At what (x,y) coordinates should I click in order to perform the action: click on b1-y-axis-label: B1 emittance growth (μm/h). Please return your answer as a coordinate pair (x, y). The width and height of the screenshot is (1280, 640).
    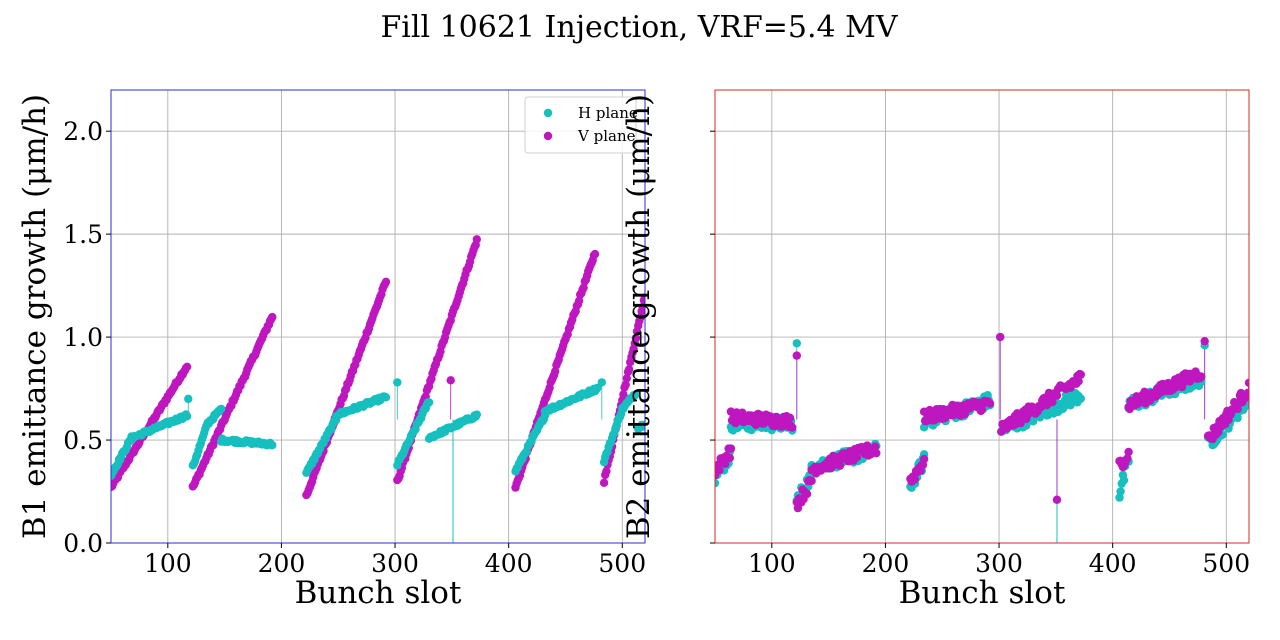
    Looking at the image, I should click on (35, 316).